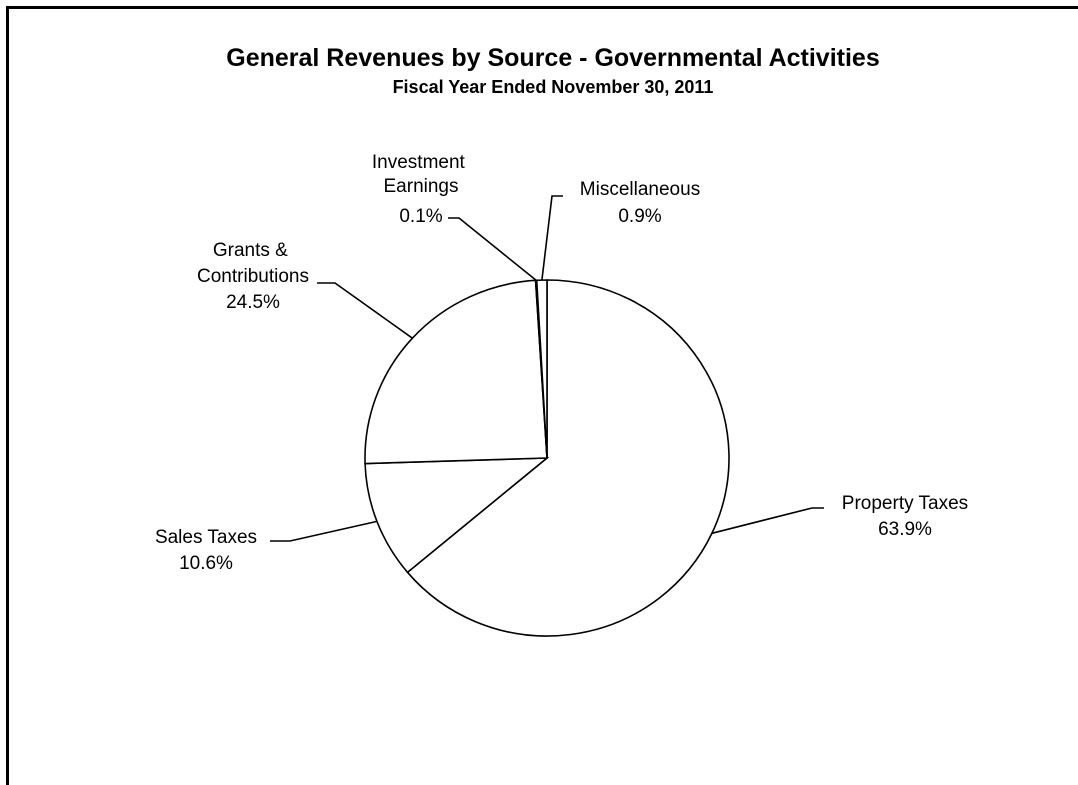 Image resolution: width=1078 pixels, height=785 pixels. I want to click on leader-line-property-taxes, so click(767, 521).